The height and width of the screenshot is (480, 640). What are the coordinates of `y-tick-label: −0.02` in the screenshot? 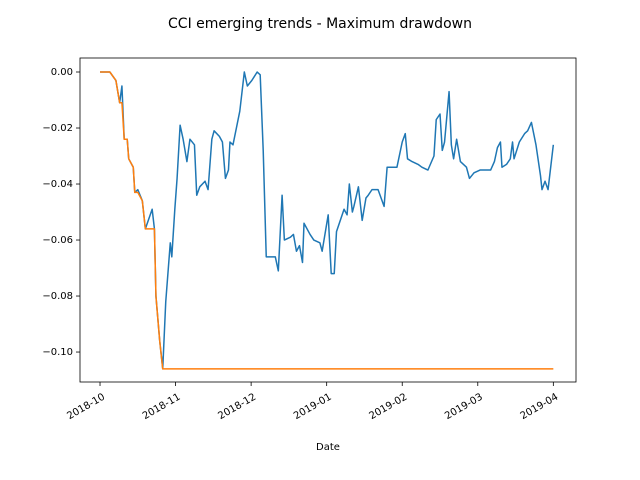 It's located at (57, 128).